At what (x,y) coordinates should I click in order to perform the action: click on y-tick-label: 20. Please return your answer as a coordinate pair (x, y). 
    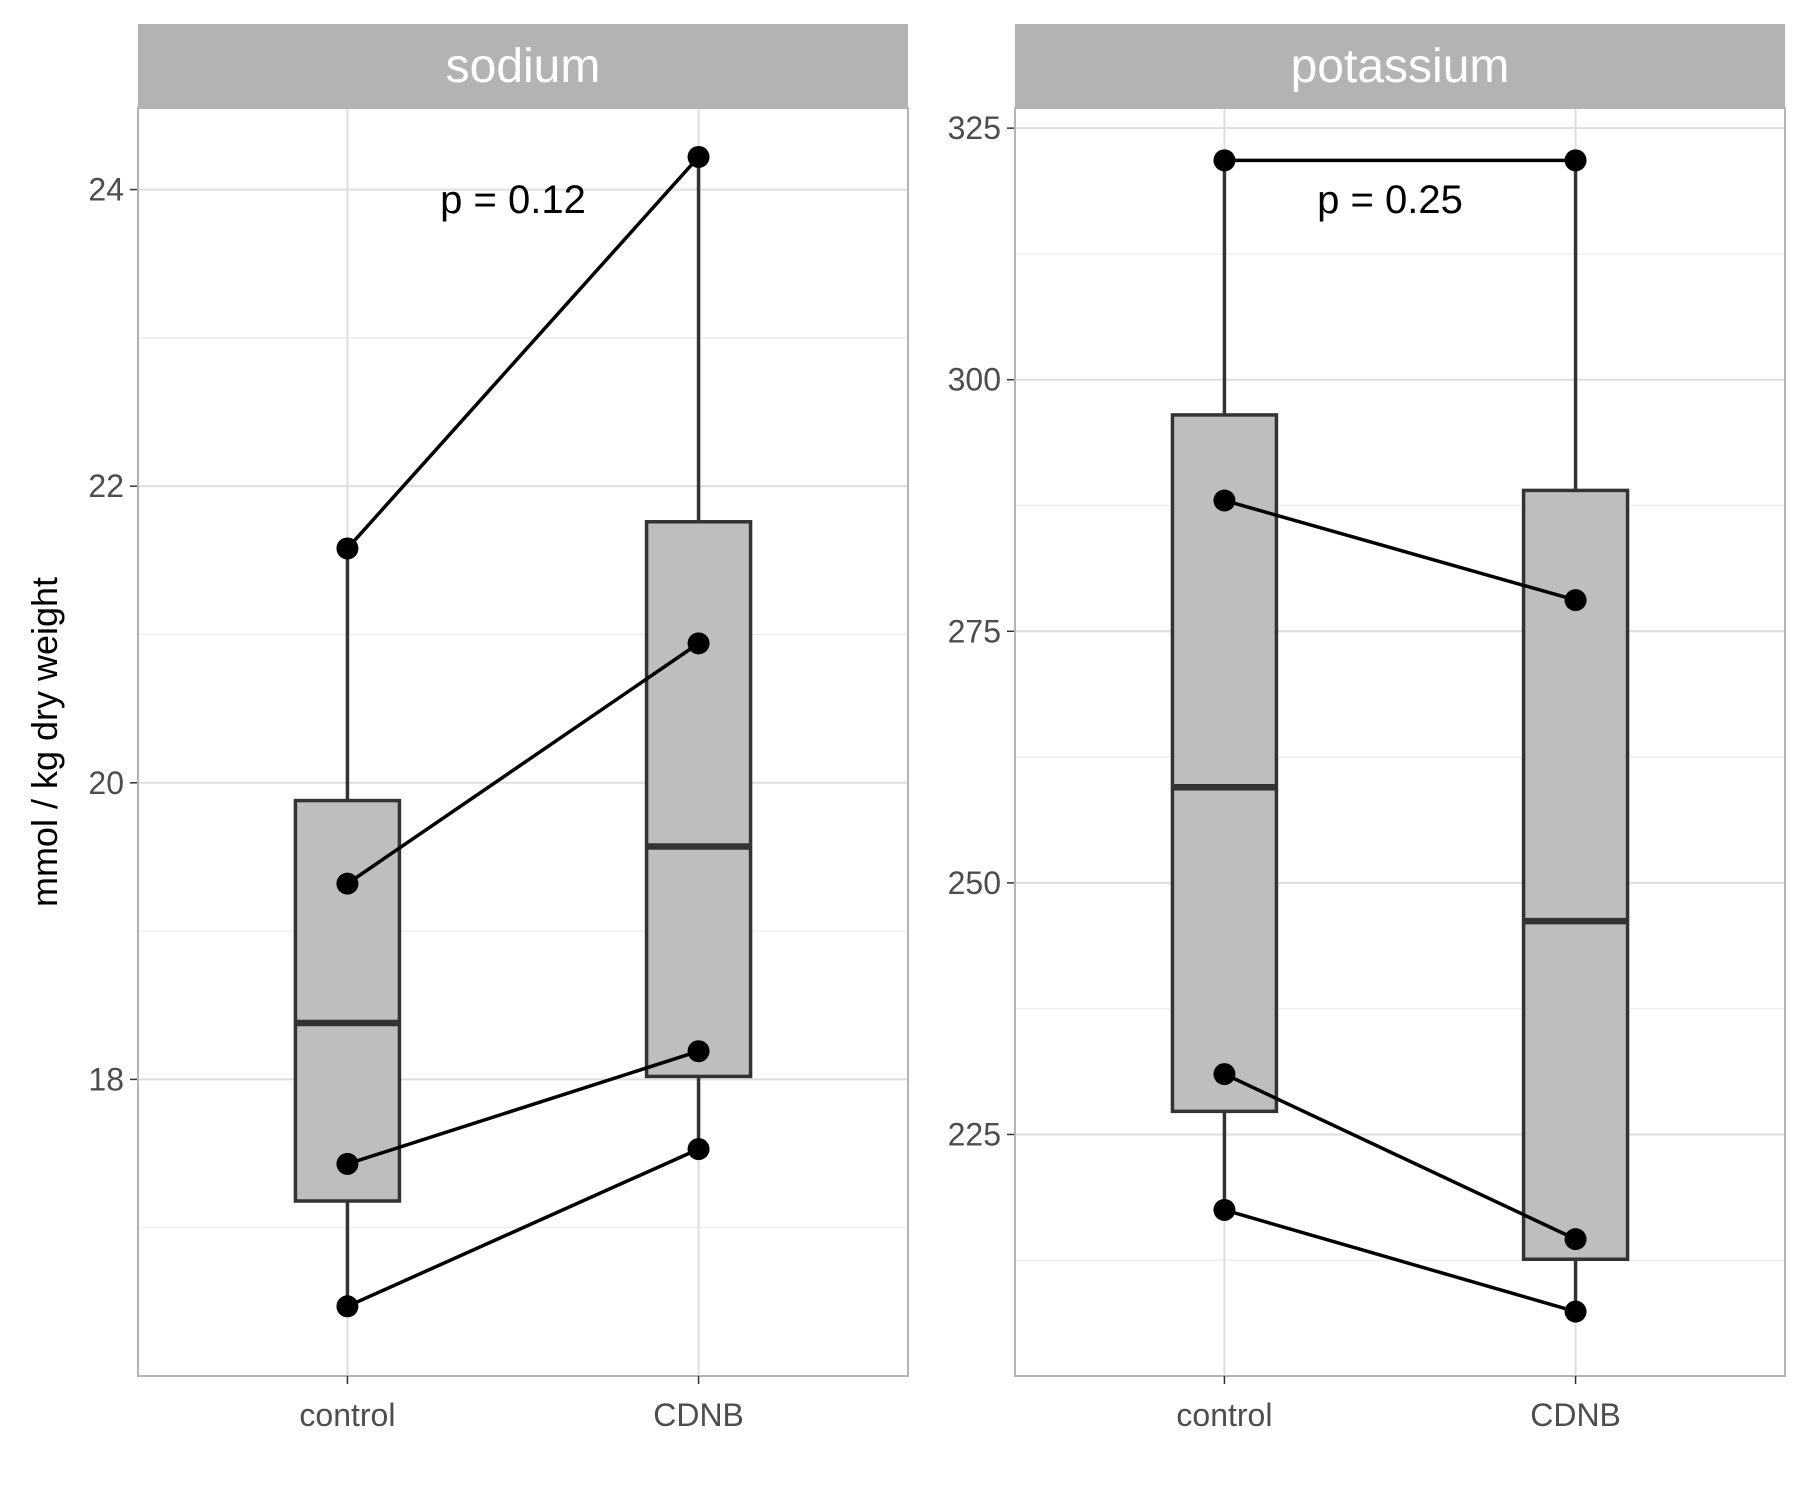
    Looking at the image, I should click on (106, 783).